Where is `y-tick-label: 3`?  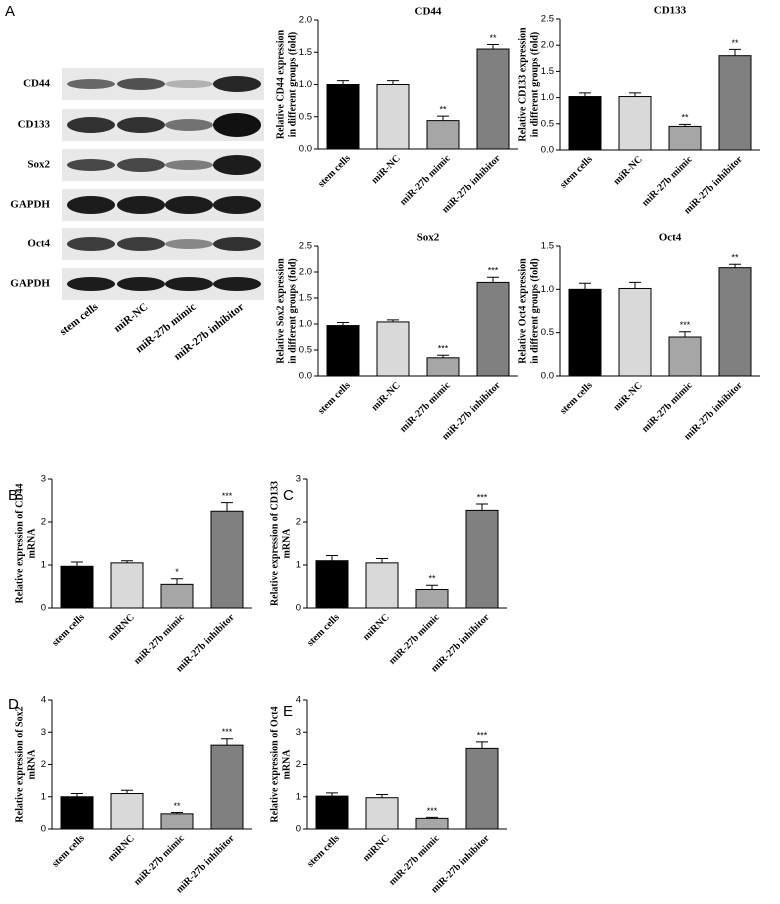 y-tick-label: 3 is located at coordinates (43, 479).